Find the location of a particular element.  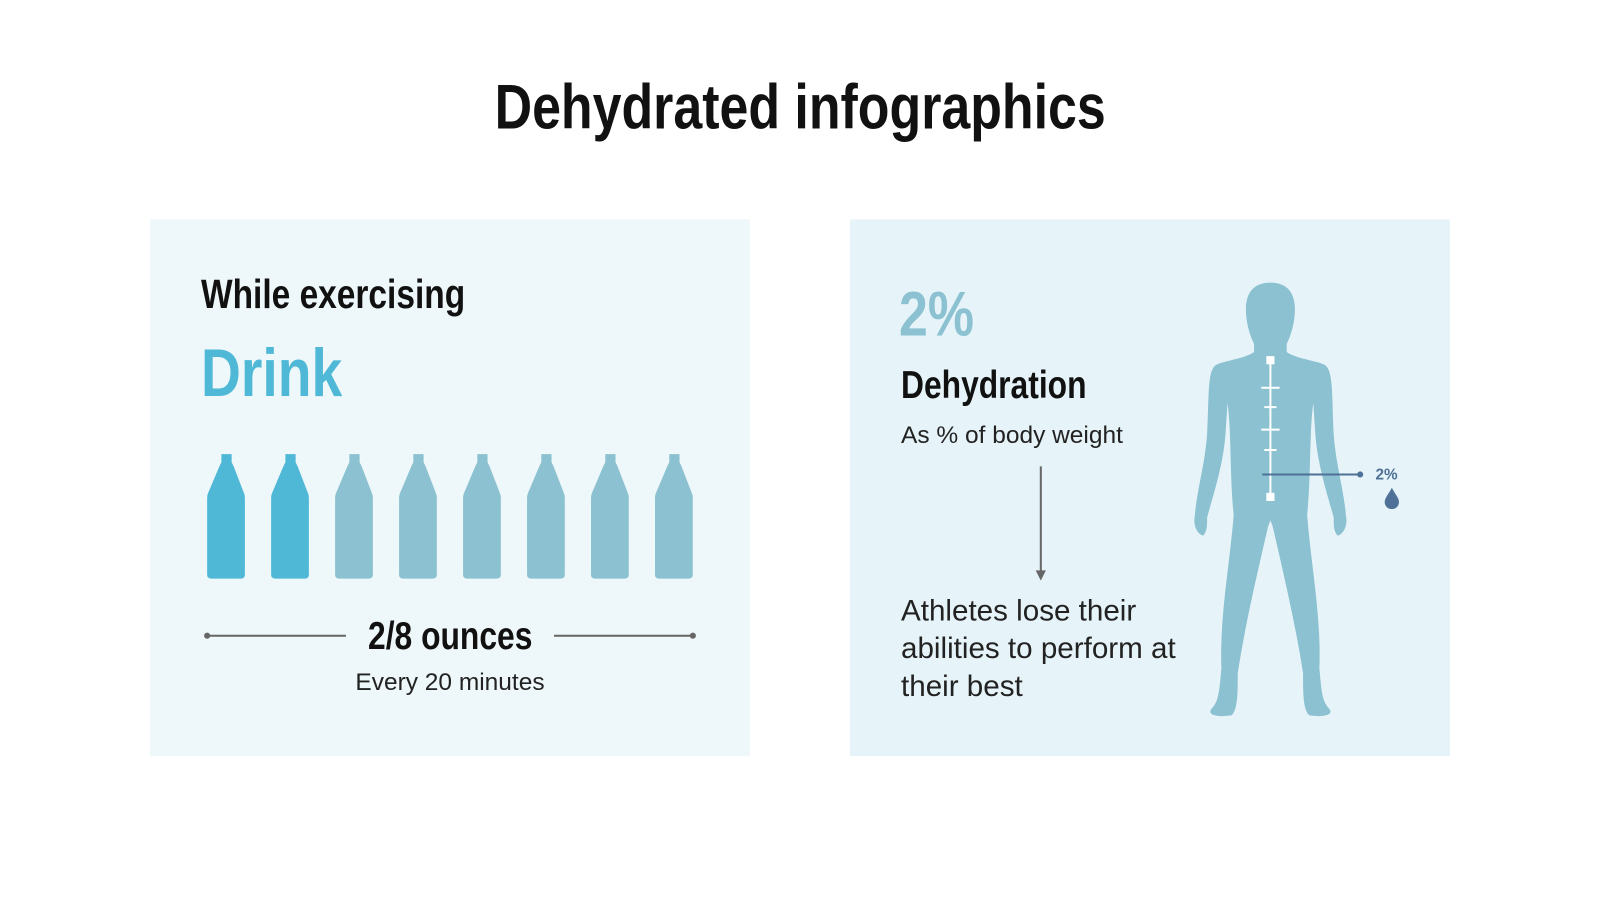

dehydration-heading: Dehydration is located at coordinates (994, 386).